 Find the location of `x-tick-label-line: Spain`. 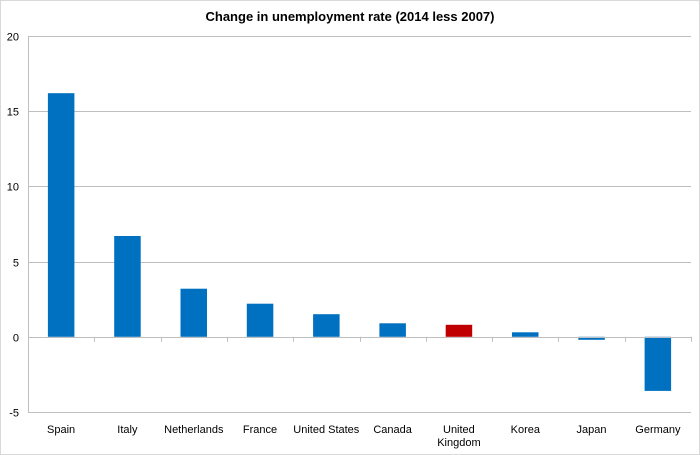

x-tick-label-line: Spain is located at coordinates (61, 430).